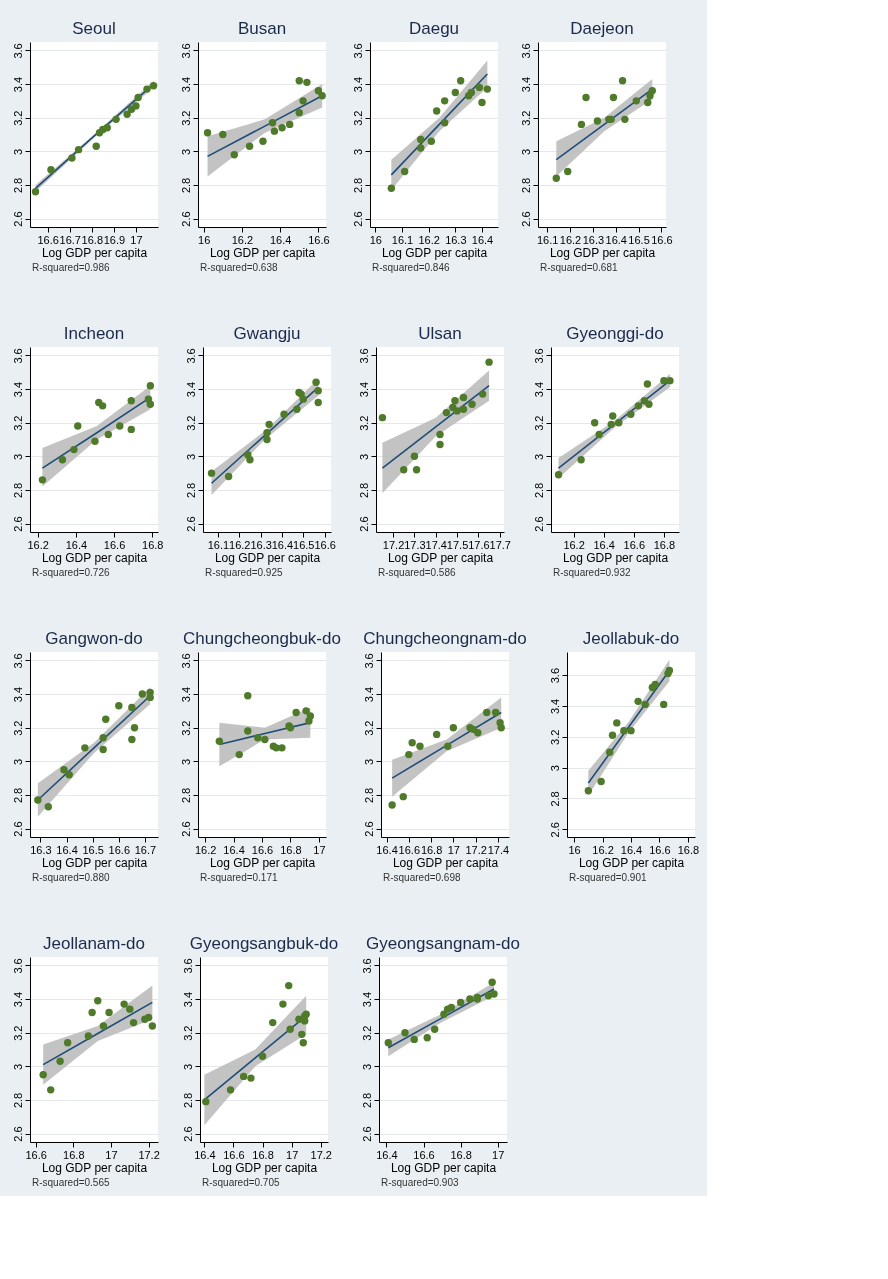 Image resolution: width=888 pixels, height=1279 pixels. What do you see at coordinates (445, 638) in the screenshot?
I see `chart-title: Chungcheongnam-do` at bounding box center [445, 638].